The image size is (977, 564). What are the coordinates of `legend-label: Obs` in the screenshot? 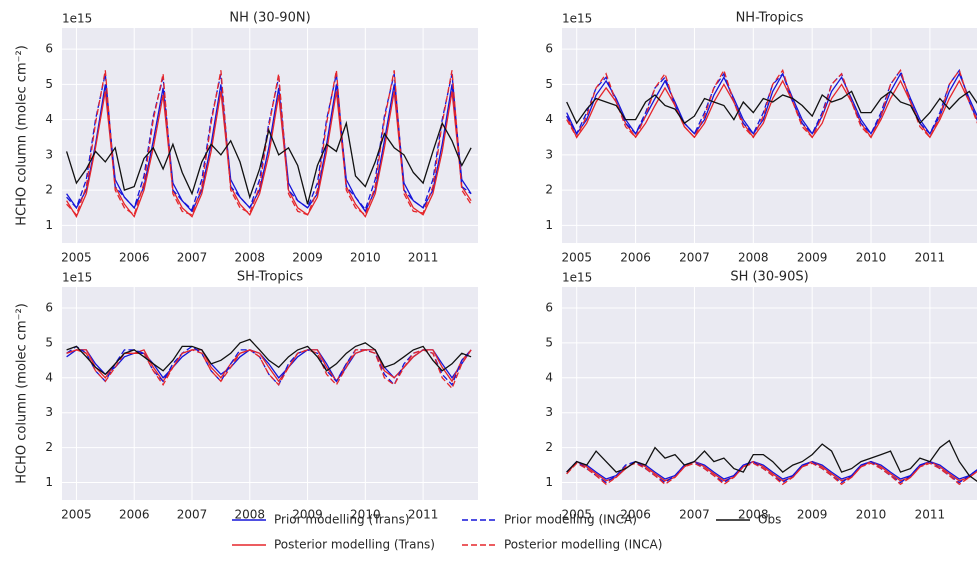 It's located at (769, 520).